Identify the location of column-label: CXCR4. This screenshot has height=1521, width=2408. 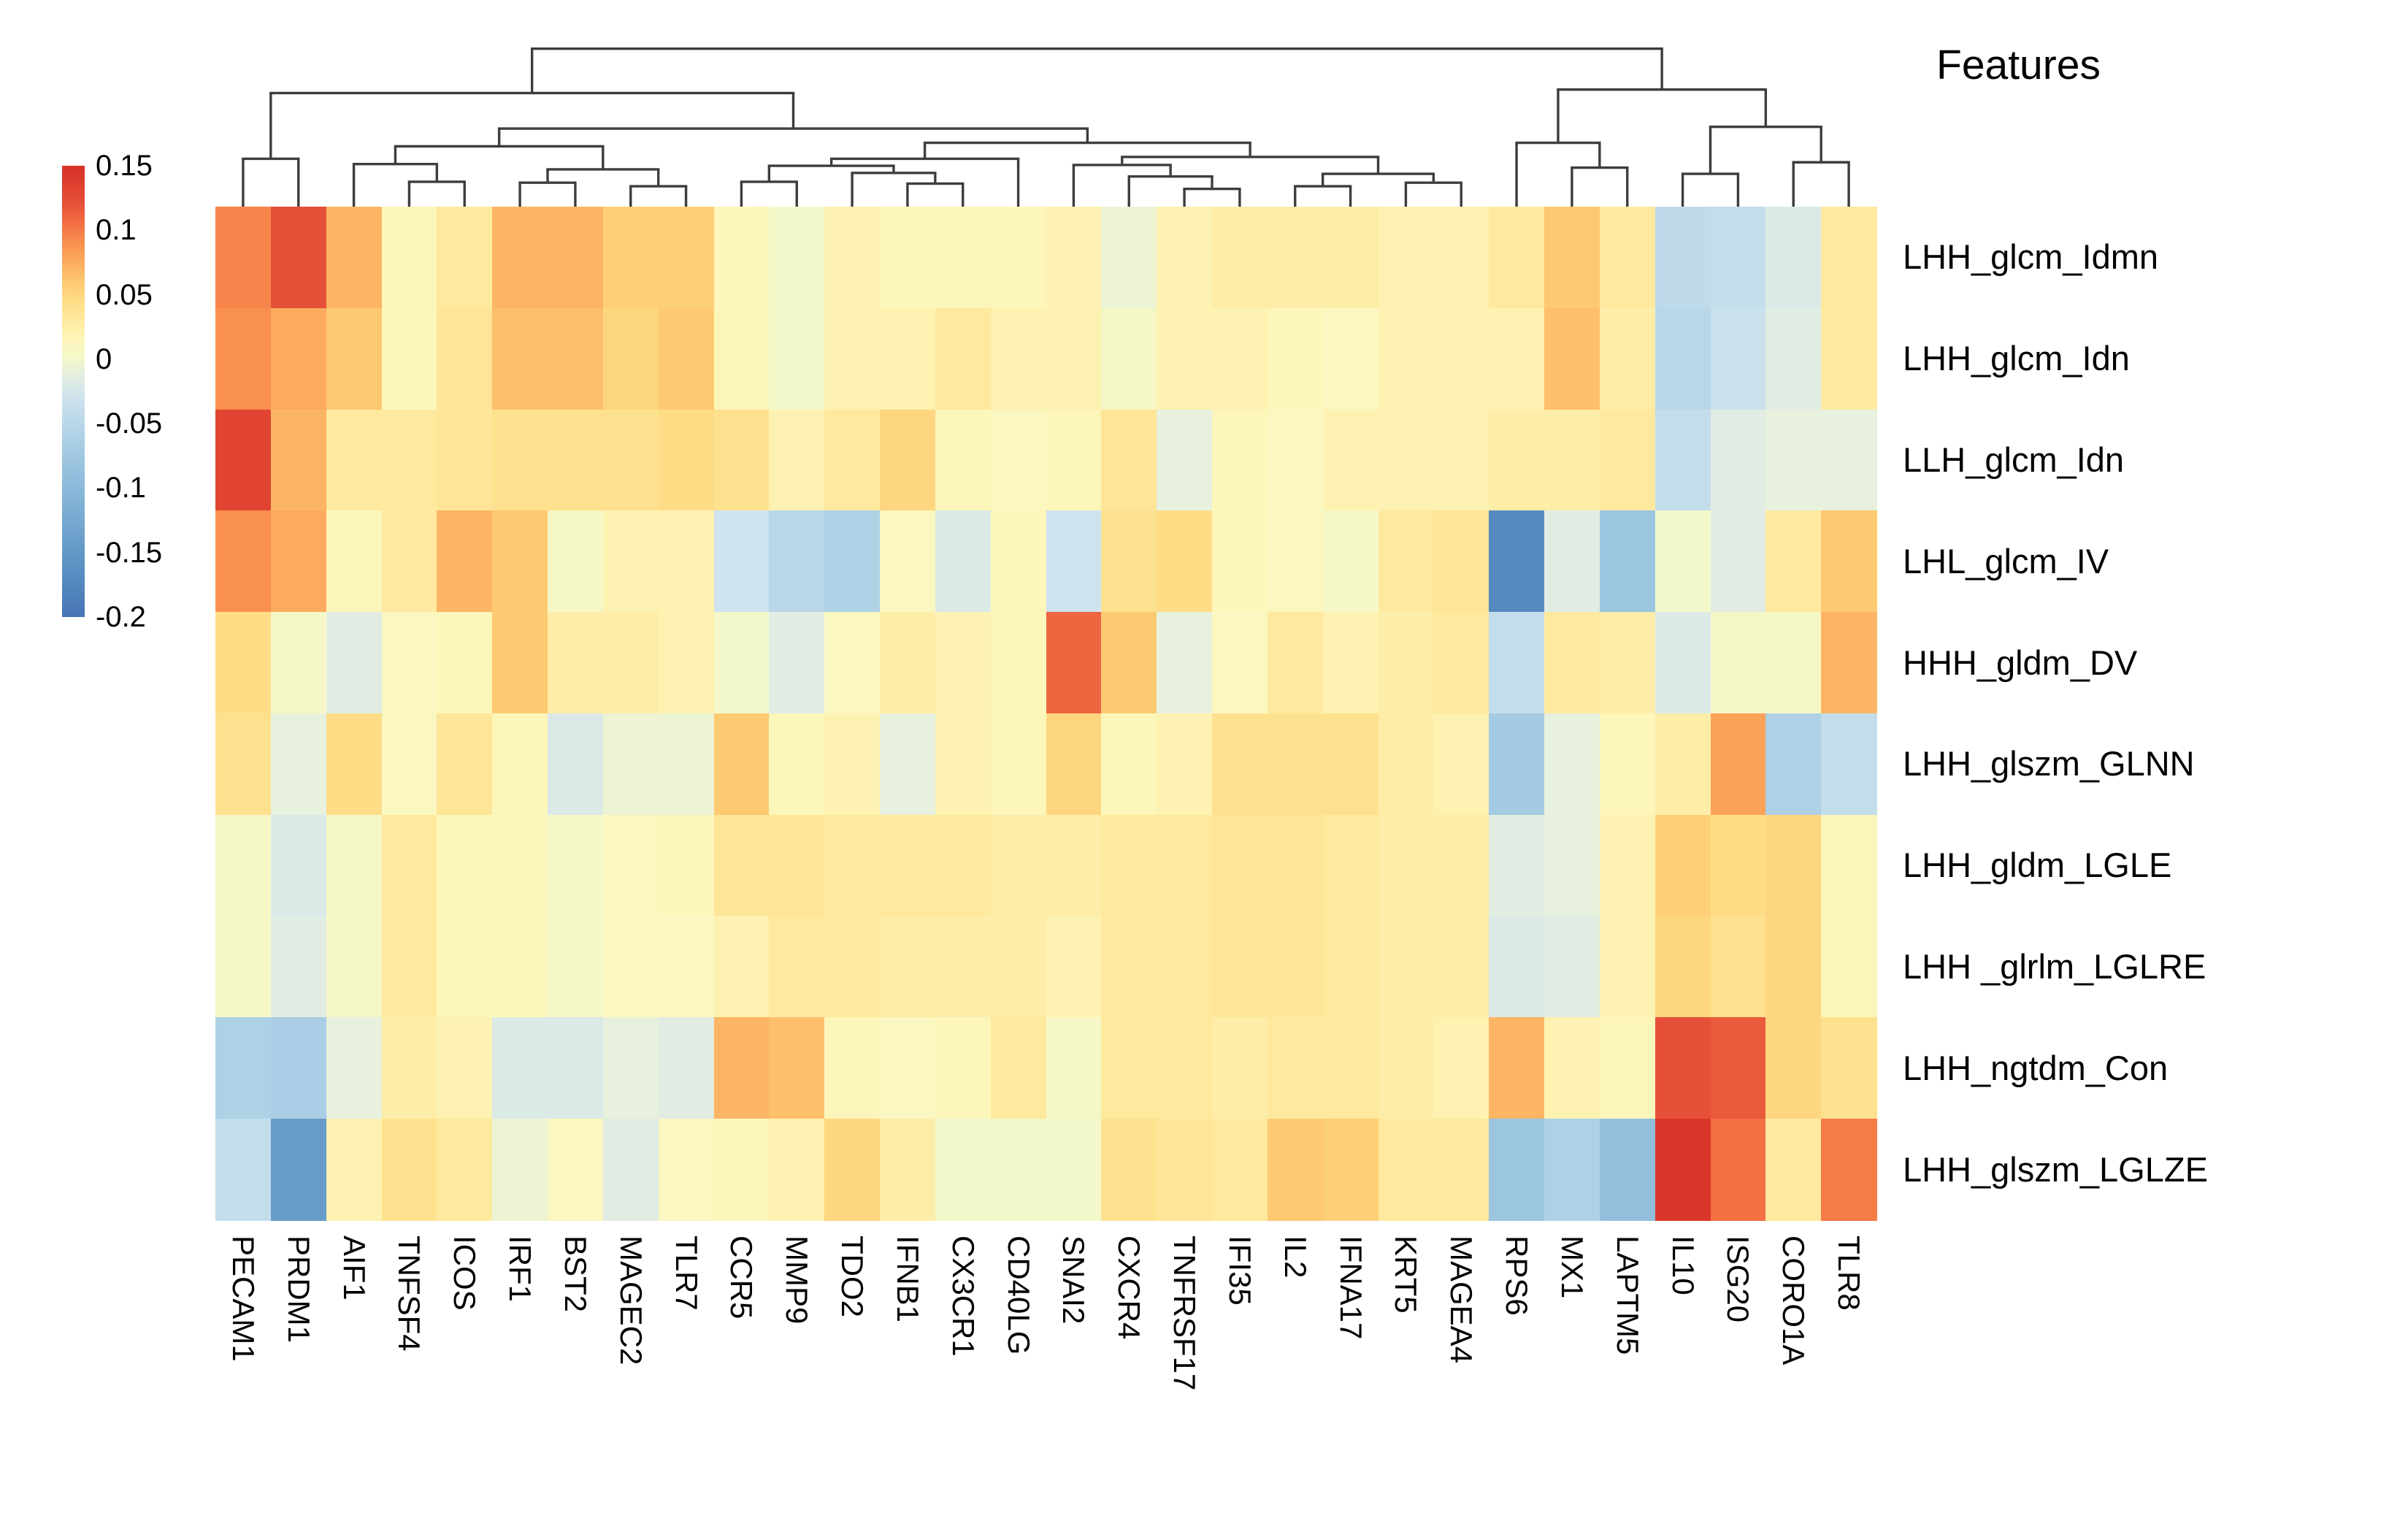
(1129, 1288).